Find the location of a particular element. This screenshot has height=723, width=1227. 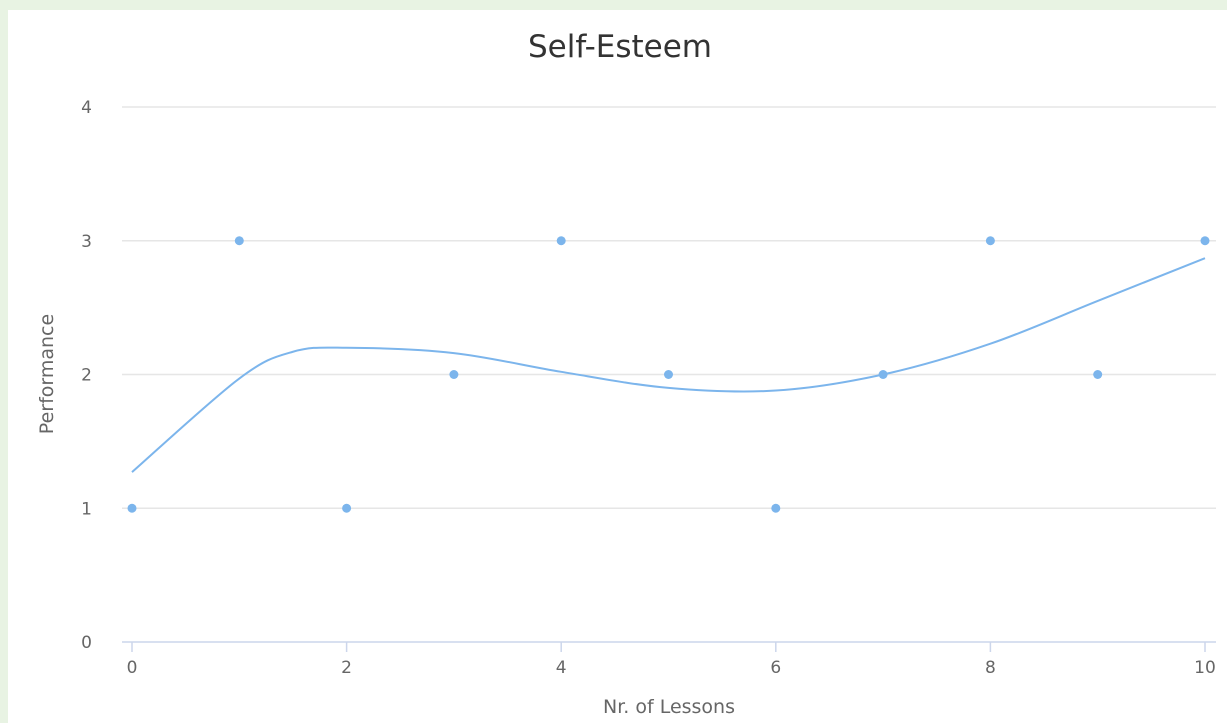

x-tick-label: 0 is located at coordinates (132, 668).